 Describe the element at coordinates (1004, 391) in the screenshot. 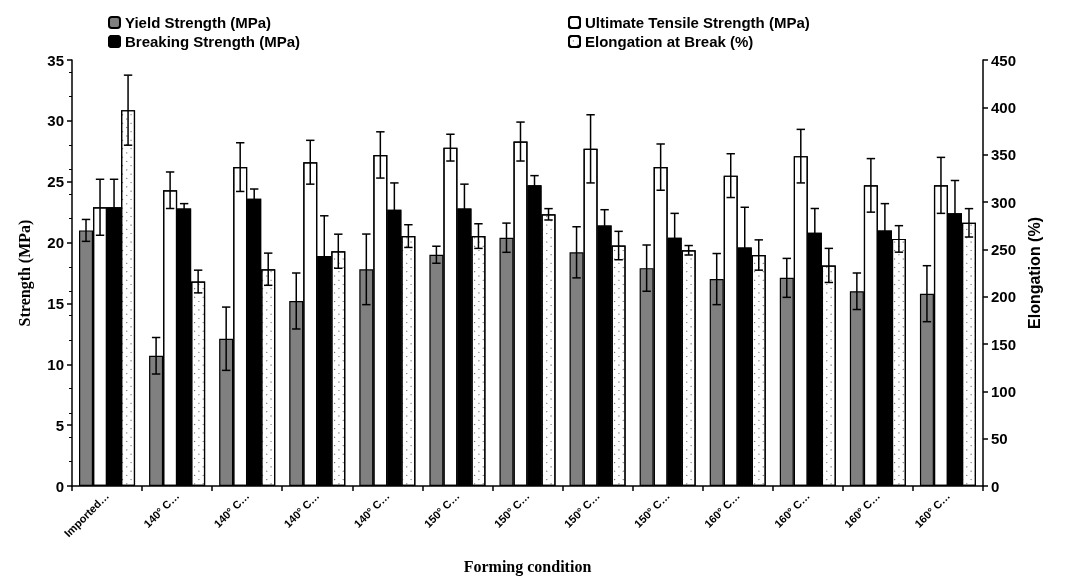

I see `y2-tick-label: 100` at that location.